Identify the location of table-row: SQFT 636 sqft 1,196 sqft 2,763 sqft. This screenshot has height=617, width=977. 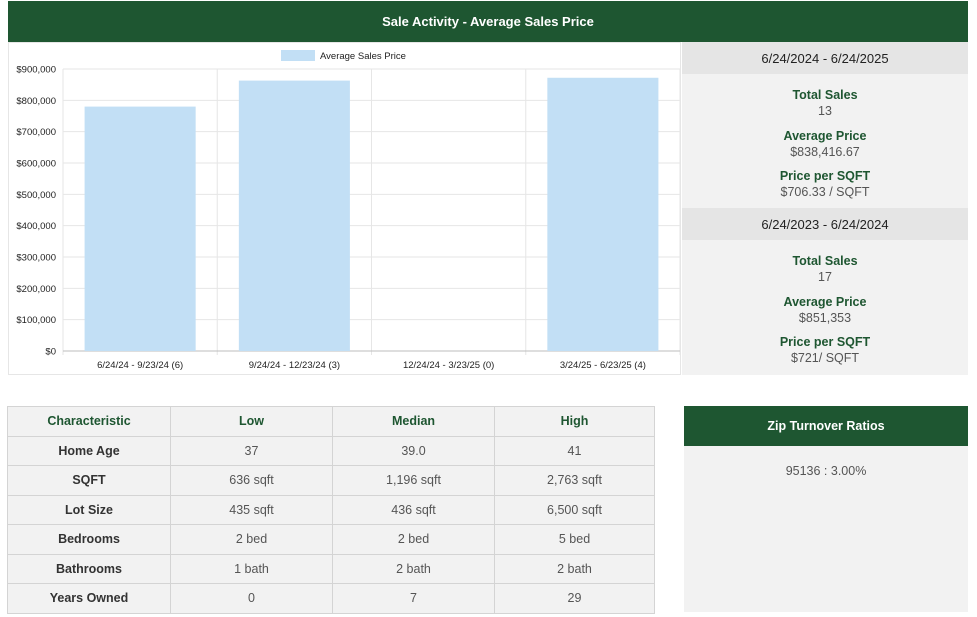
(331, 480).